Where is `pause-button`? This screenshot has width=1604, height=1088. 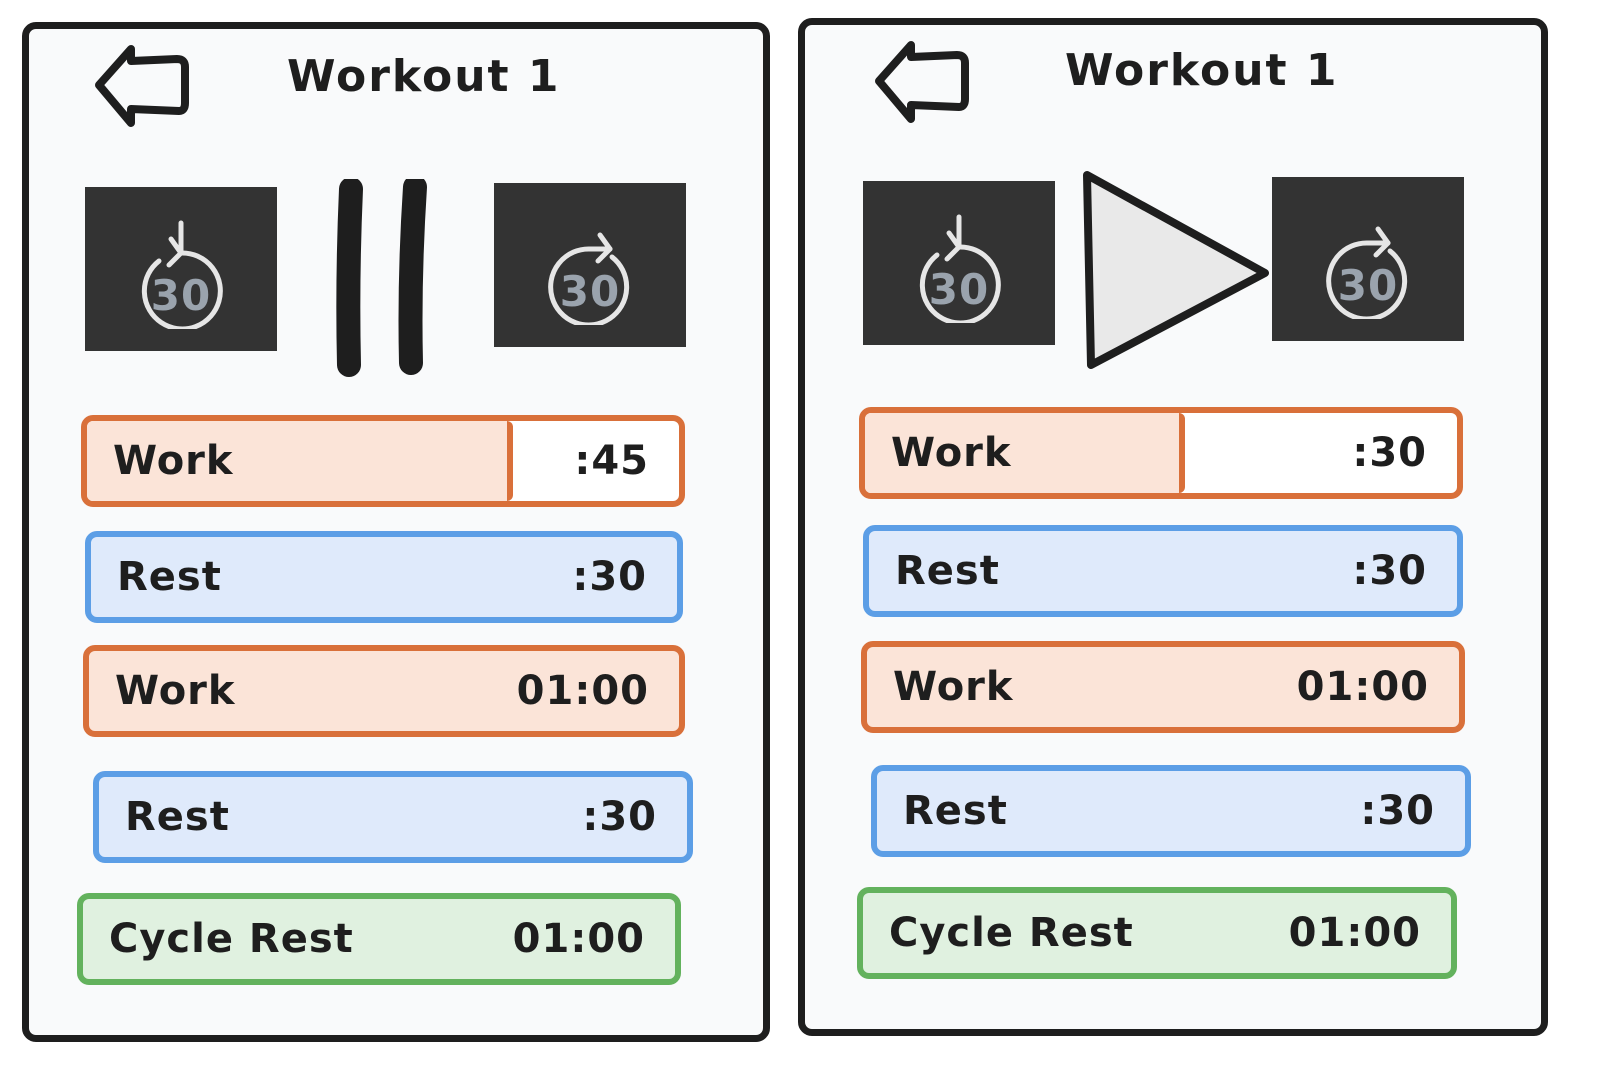
pause-button is located at coordinates (384, 279).